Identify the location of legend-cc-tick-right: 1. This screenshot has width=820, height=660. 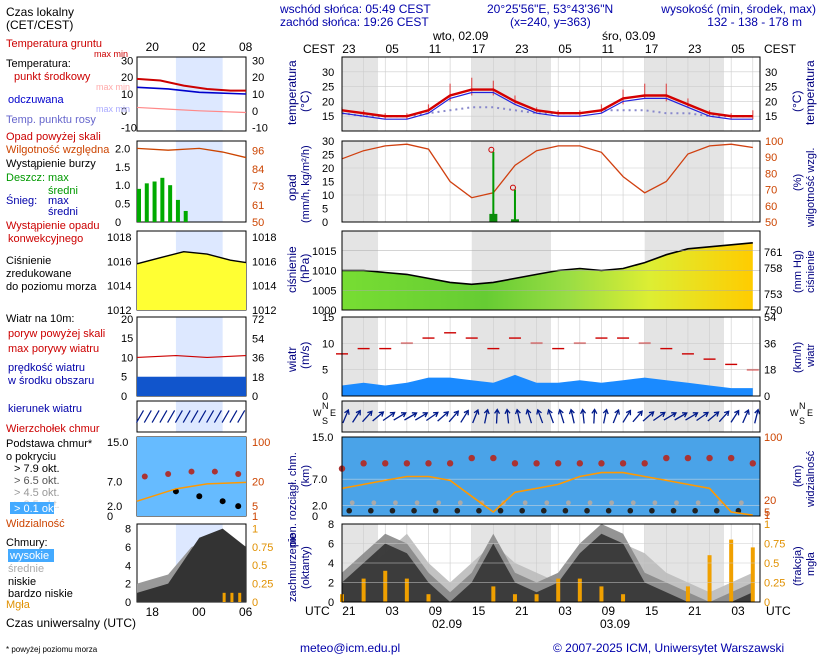
(255, 529).